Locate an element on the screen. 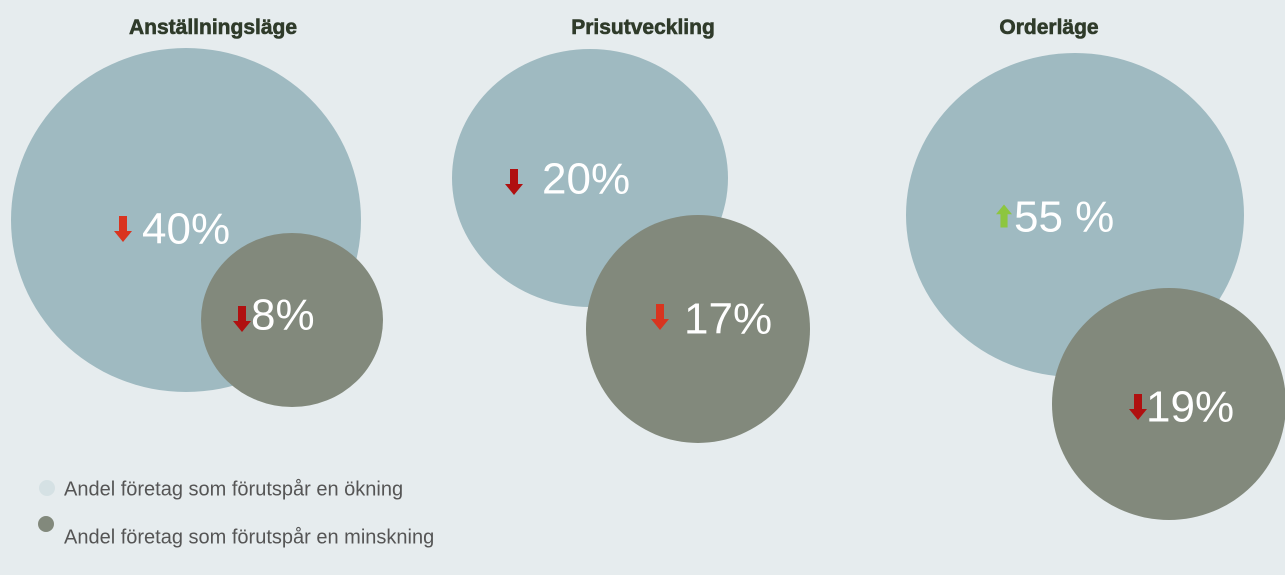  legend-label: Andel företag som förutspår en minskning is located at coordinates (249, 537).